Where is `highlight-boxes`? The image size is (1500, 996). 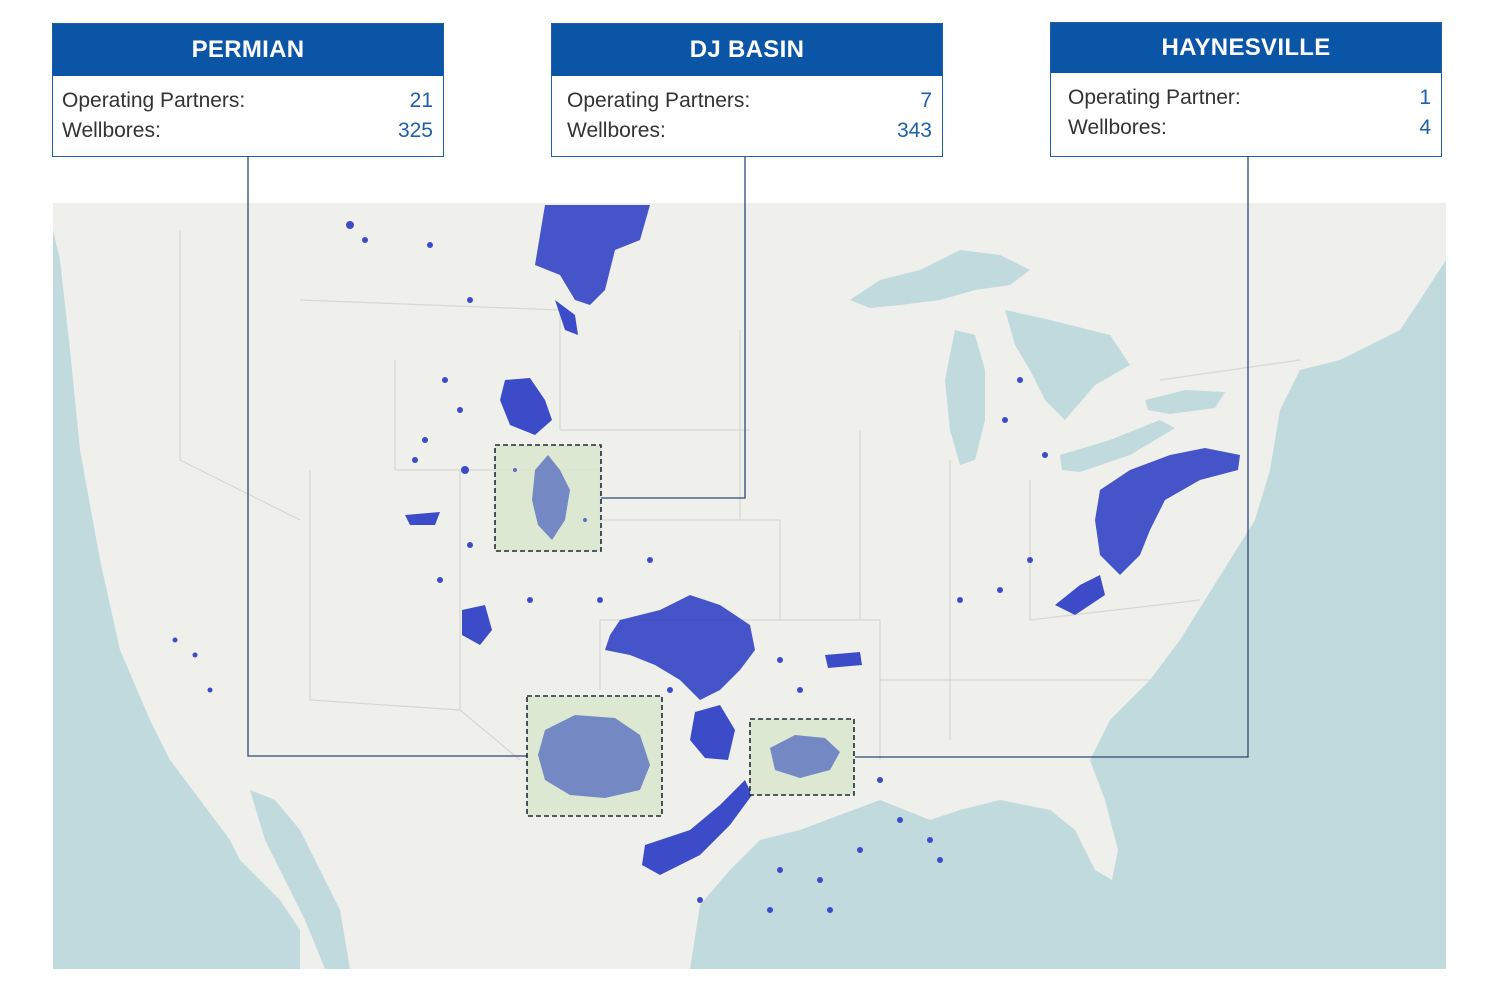
highlight-boxes is located at coordinates (674, 630).